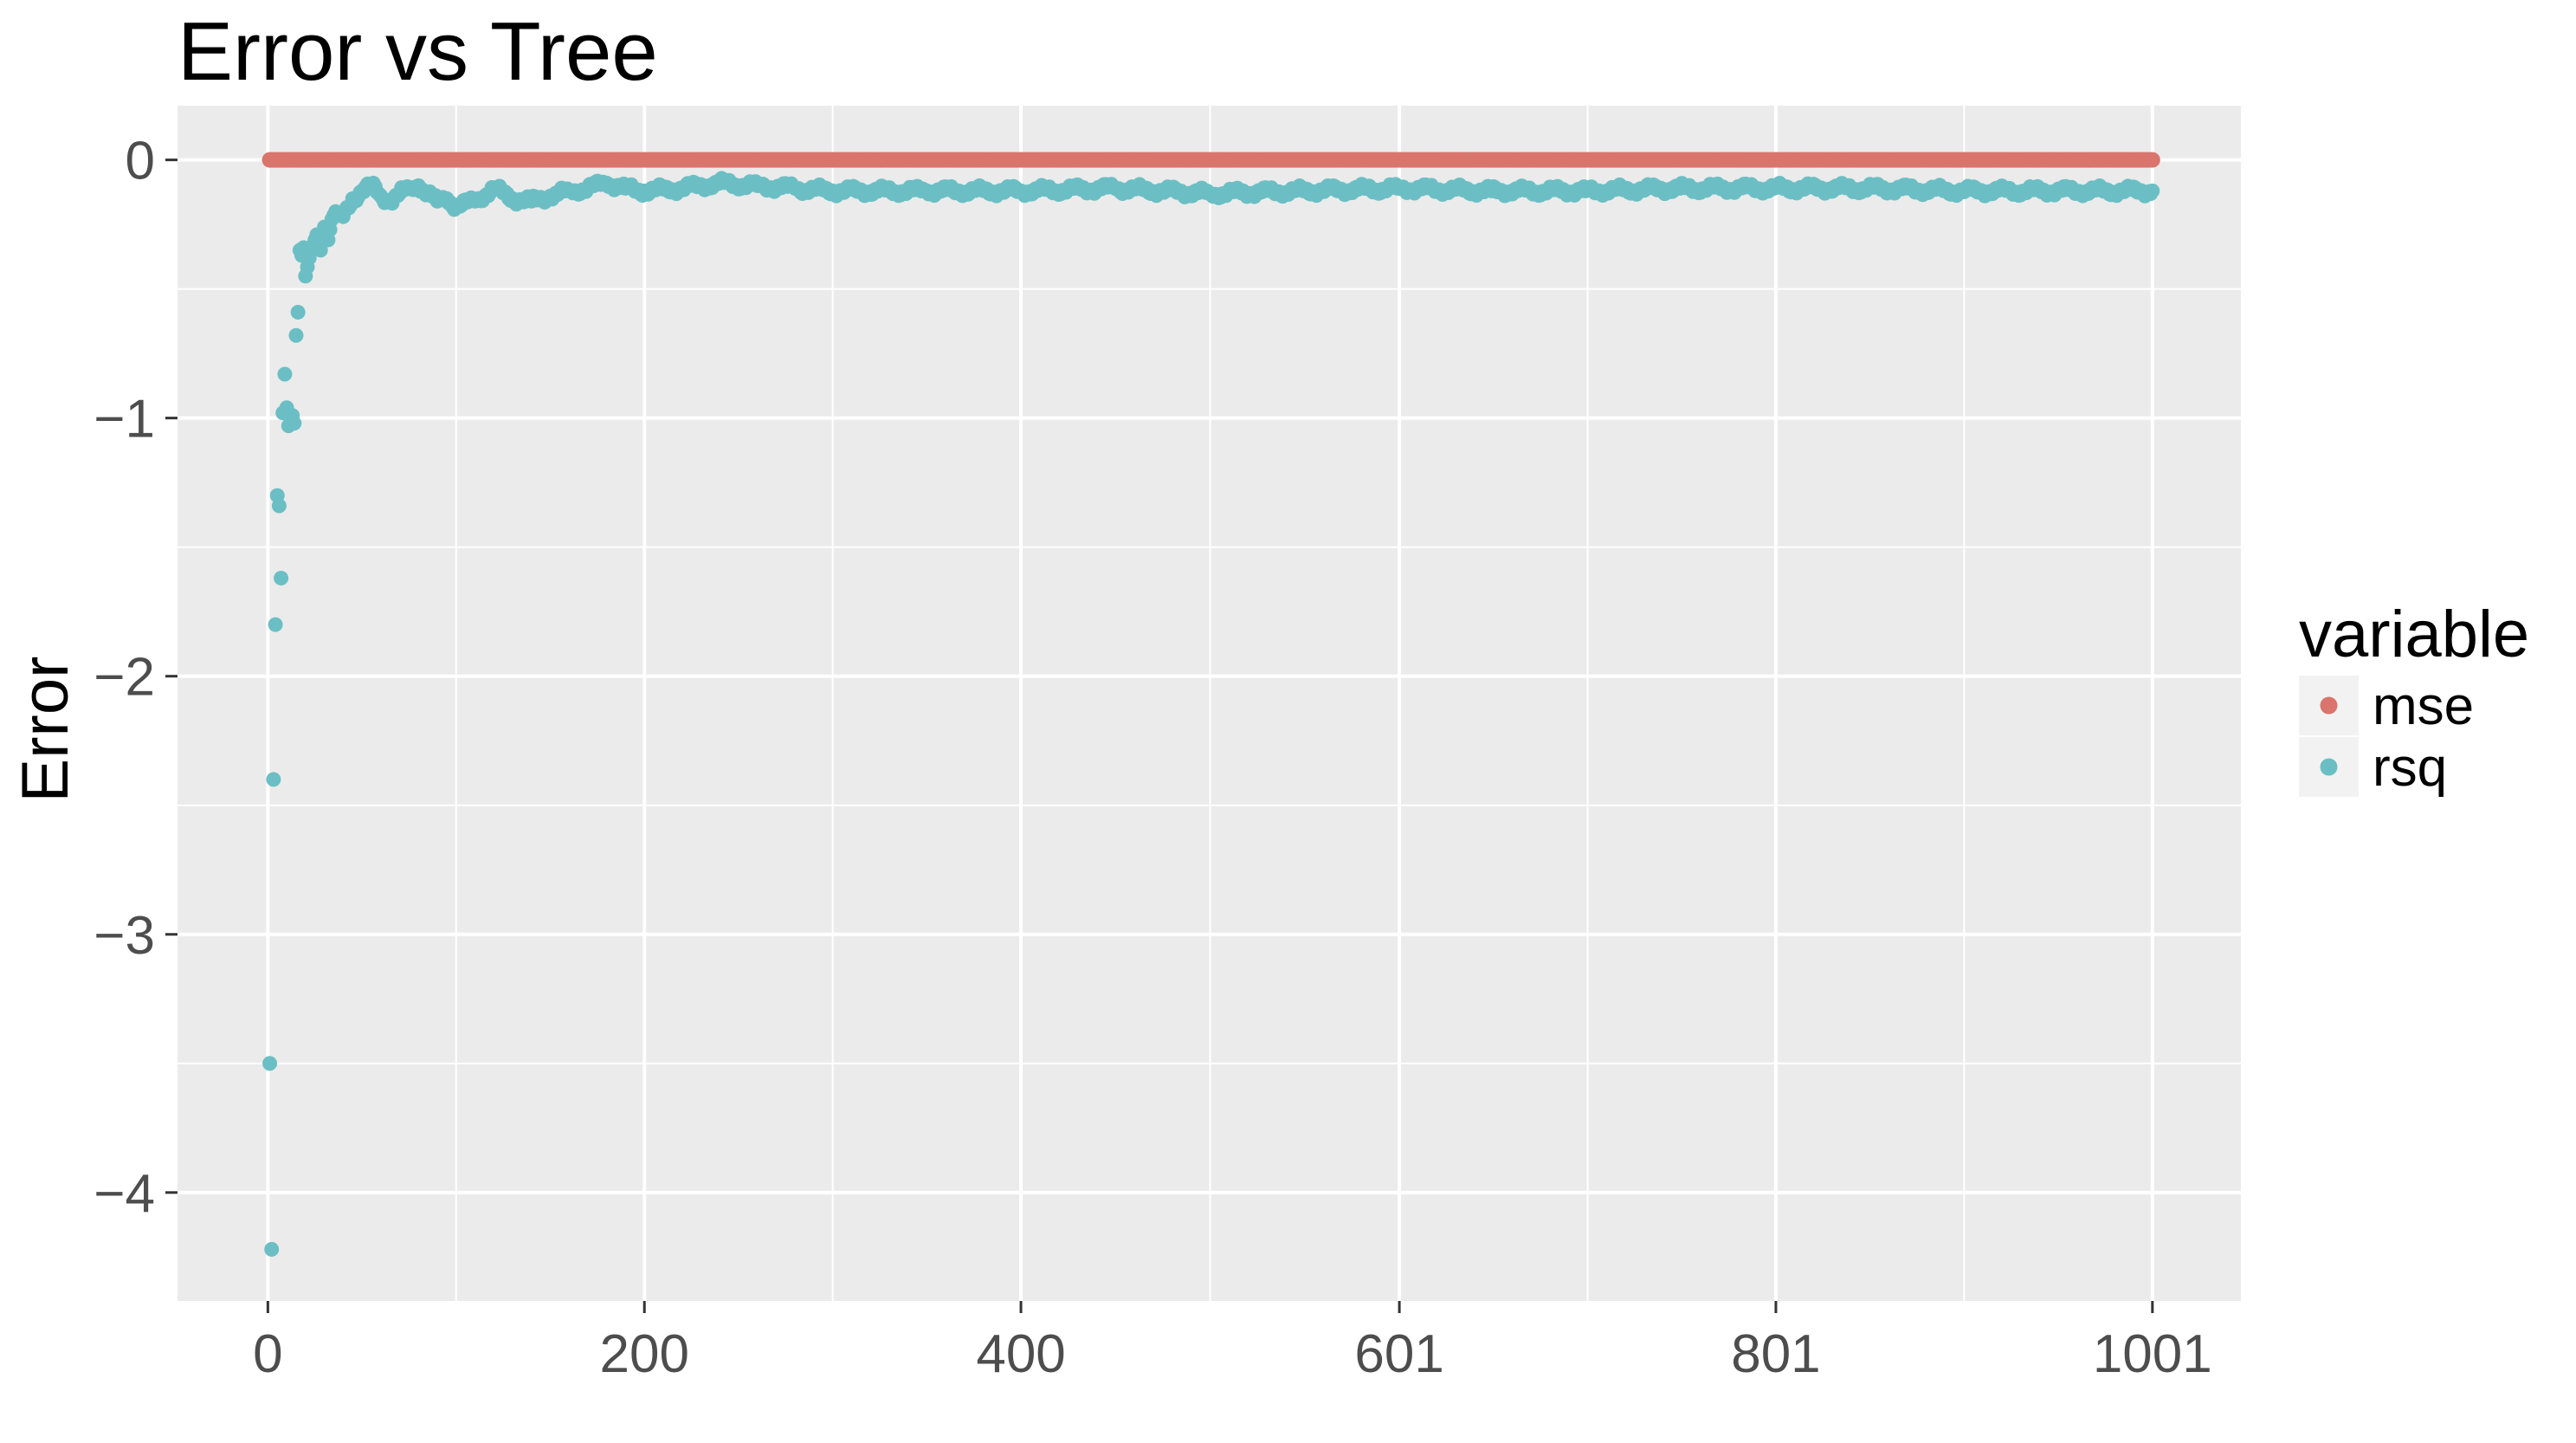 The height and width of the screenshot is (1443, 2576). Describe the element at coordinates (1020, 1354) in the screenshot. I see `x-tick-label: 400` at that location.